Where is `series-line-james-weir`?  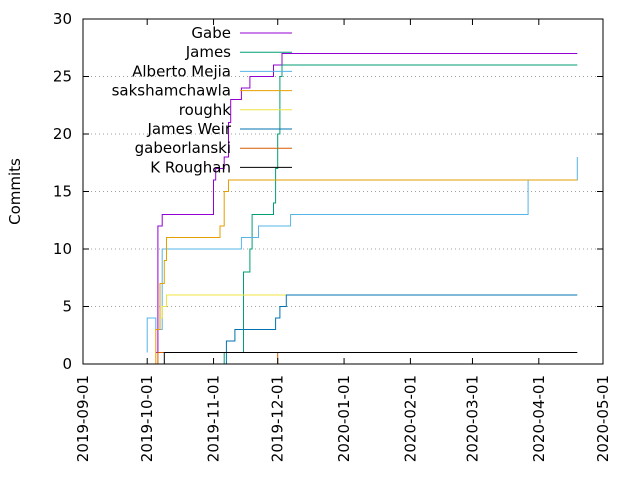
series-line-james-weir is located at coordinates (401, 329).